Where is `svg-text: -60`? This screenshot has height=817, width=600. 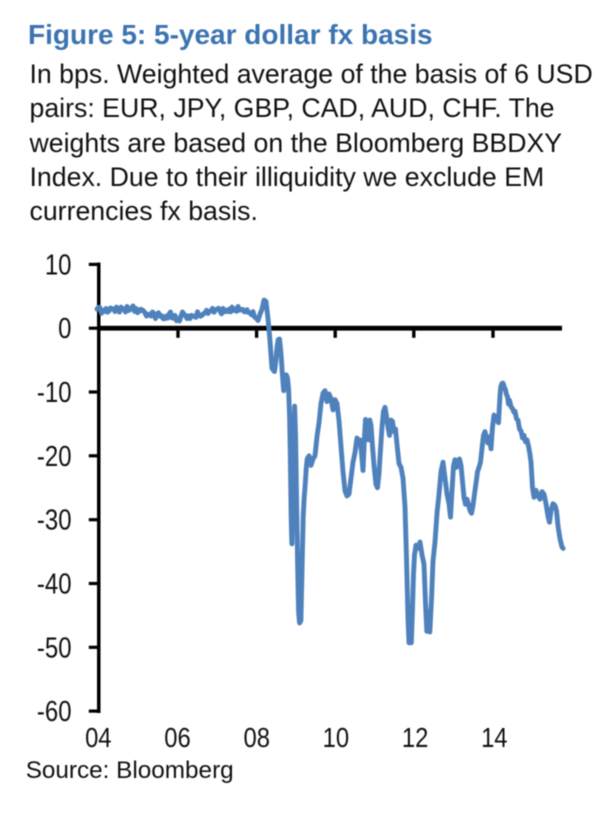 svg-text: -60 is located at coordinates (54, 711).